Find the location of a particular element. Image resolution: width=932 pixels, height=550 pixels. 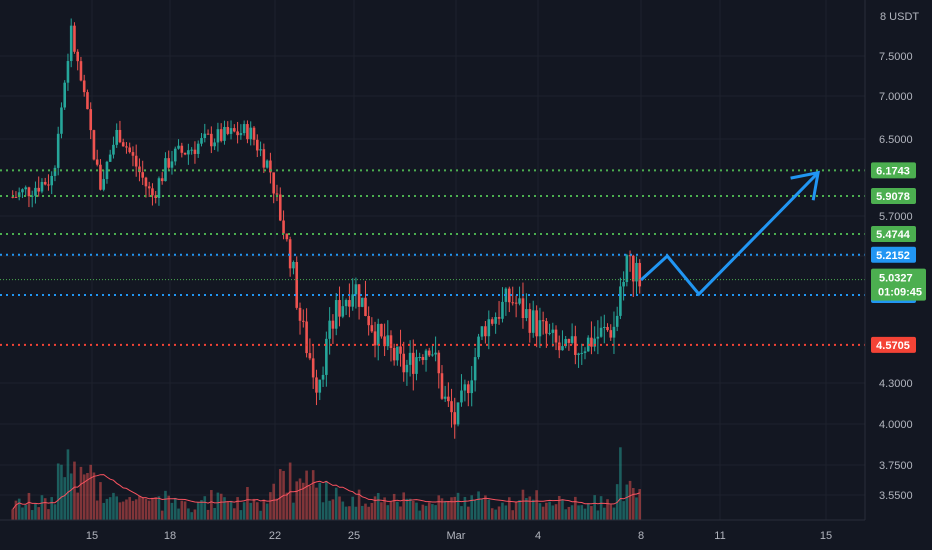

price-tick-label-7: 3.7500 is located at coordinates (896, 466).